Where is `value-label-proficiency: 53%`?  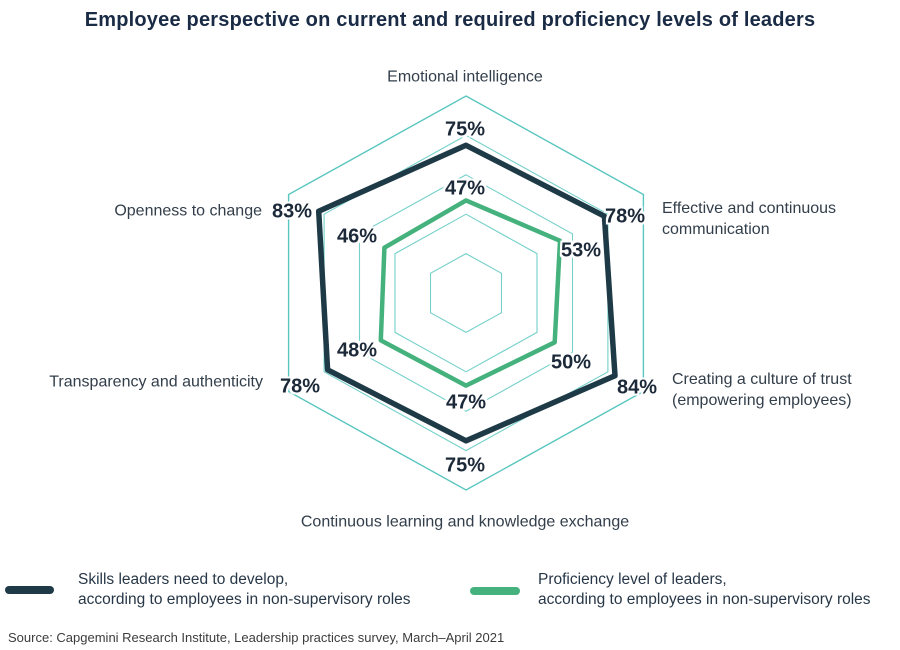 value-label-proficiency: 53% is located at coordinates (581, 250).